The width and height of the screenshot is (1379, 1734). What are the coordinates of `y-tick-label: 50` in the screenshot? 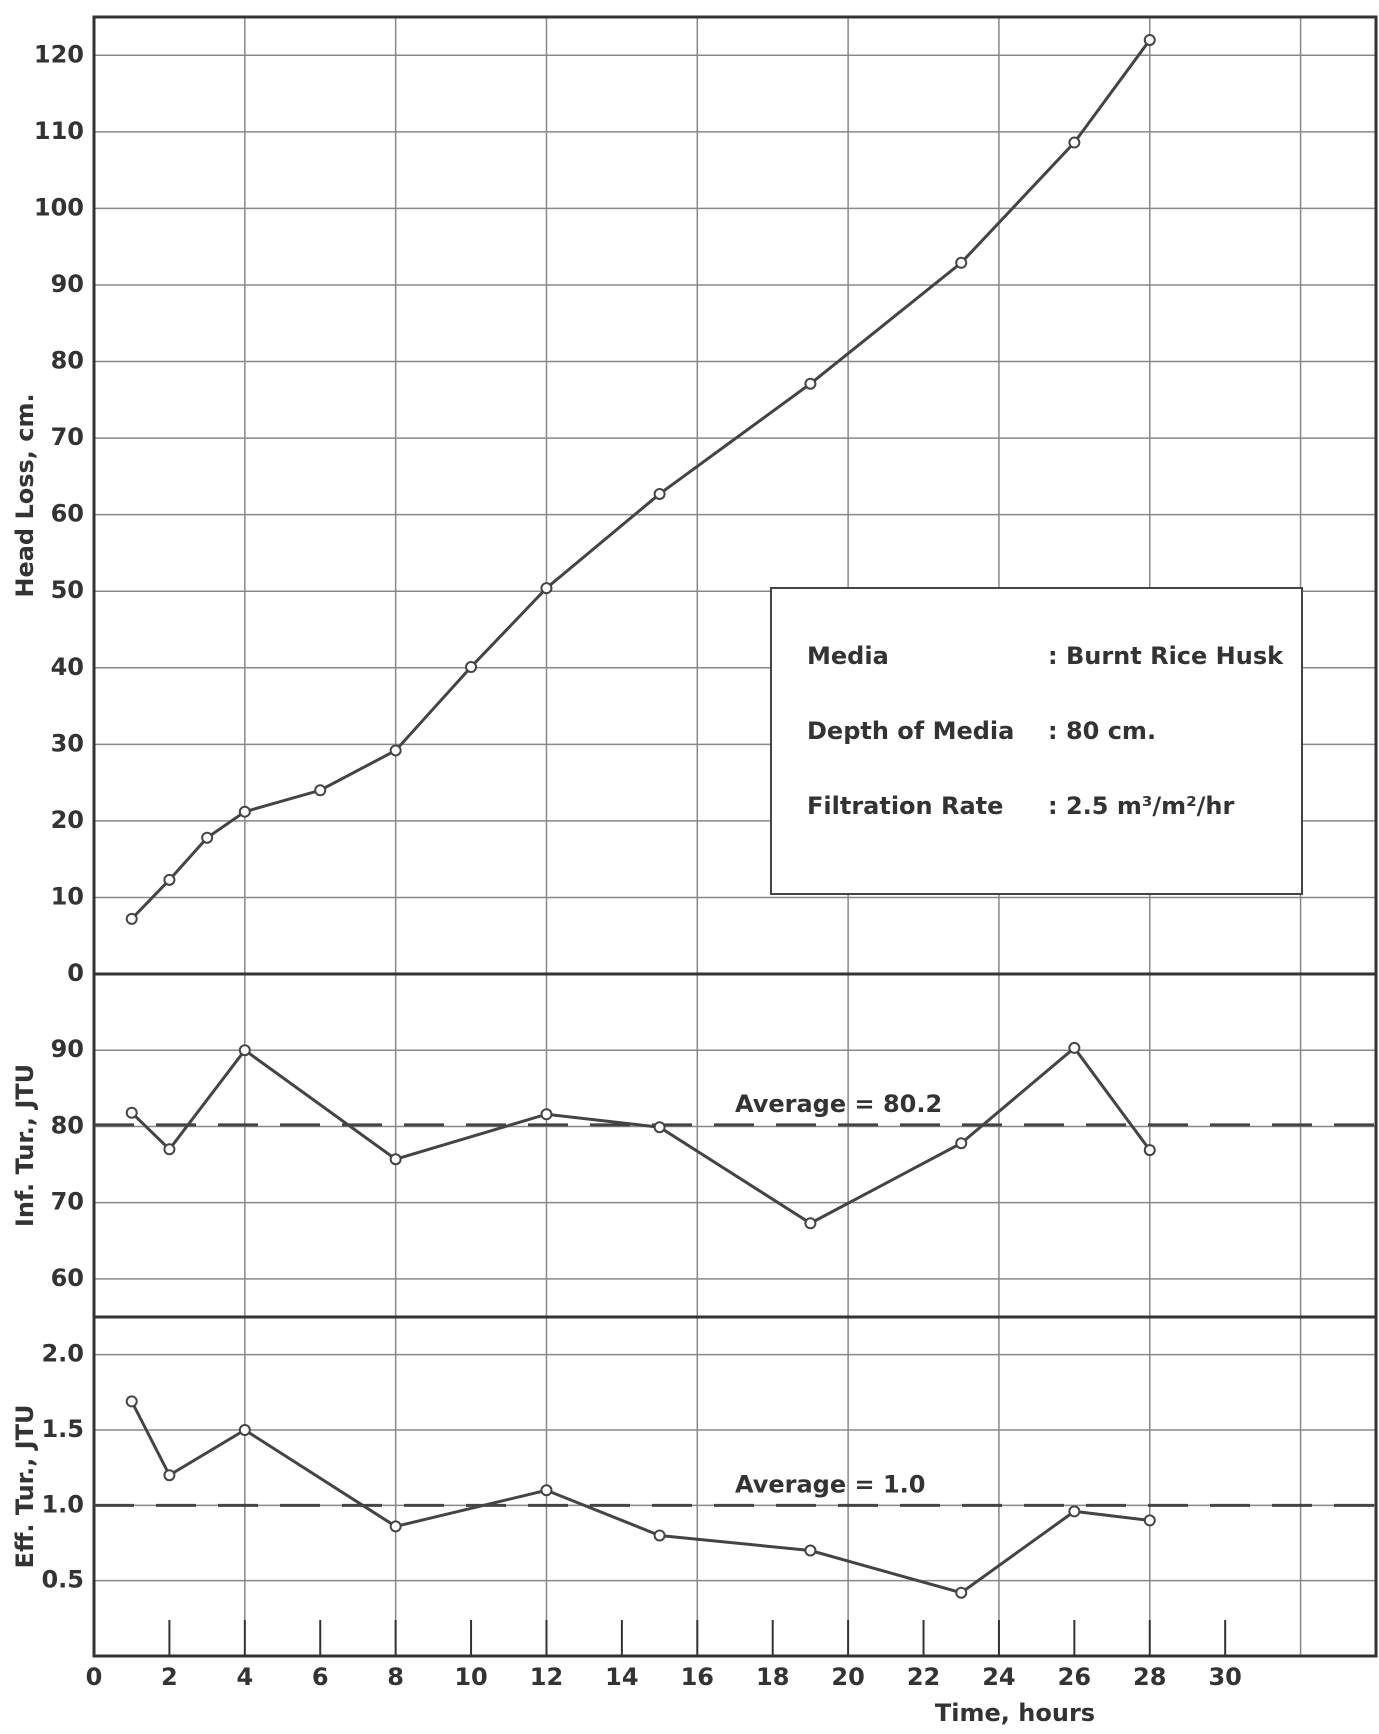 It's located at (67, 590).